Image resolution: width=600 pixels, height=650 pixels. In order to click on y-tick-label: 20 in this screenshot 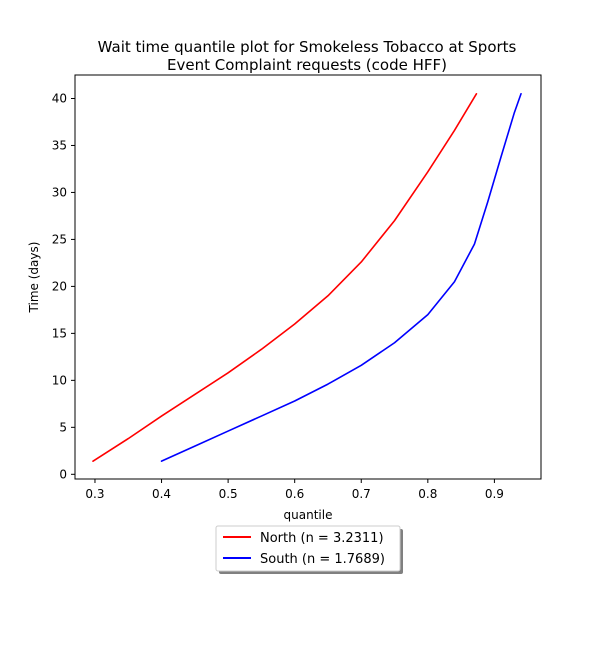, I will do `click(59, 286)`.